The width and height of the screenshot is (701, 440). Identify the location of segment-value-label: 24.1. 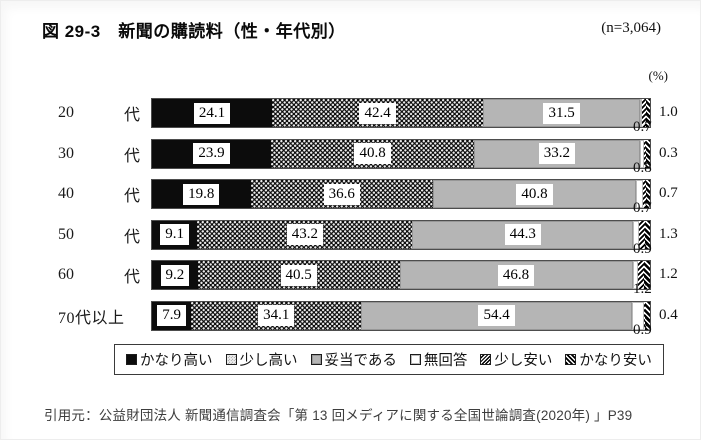
(212, 113).